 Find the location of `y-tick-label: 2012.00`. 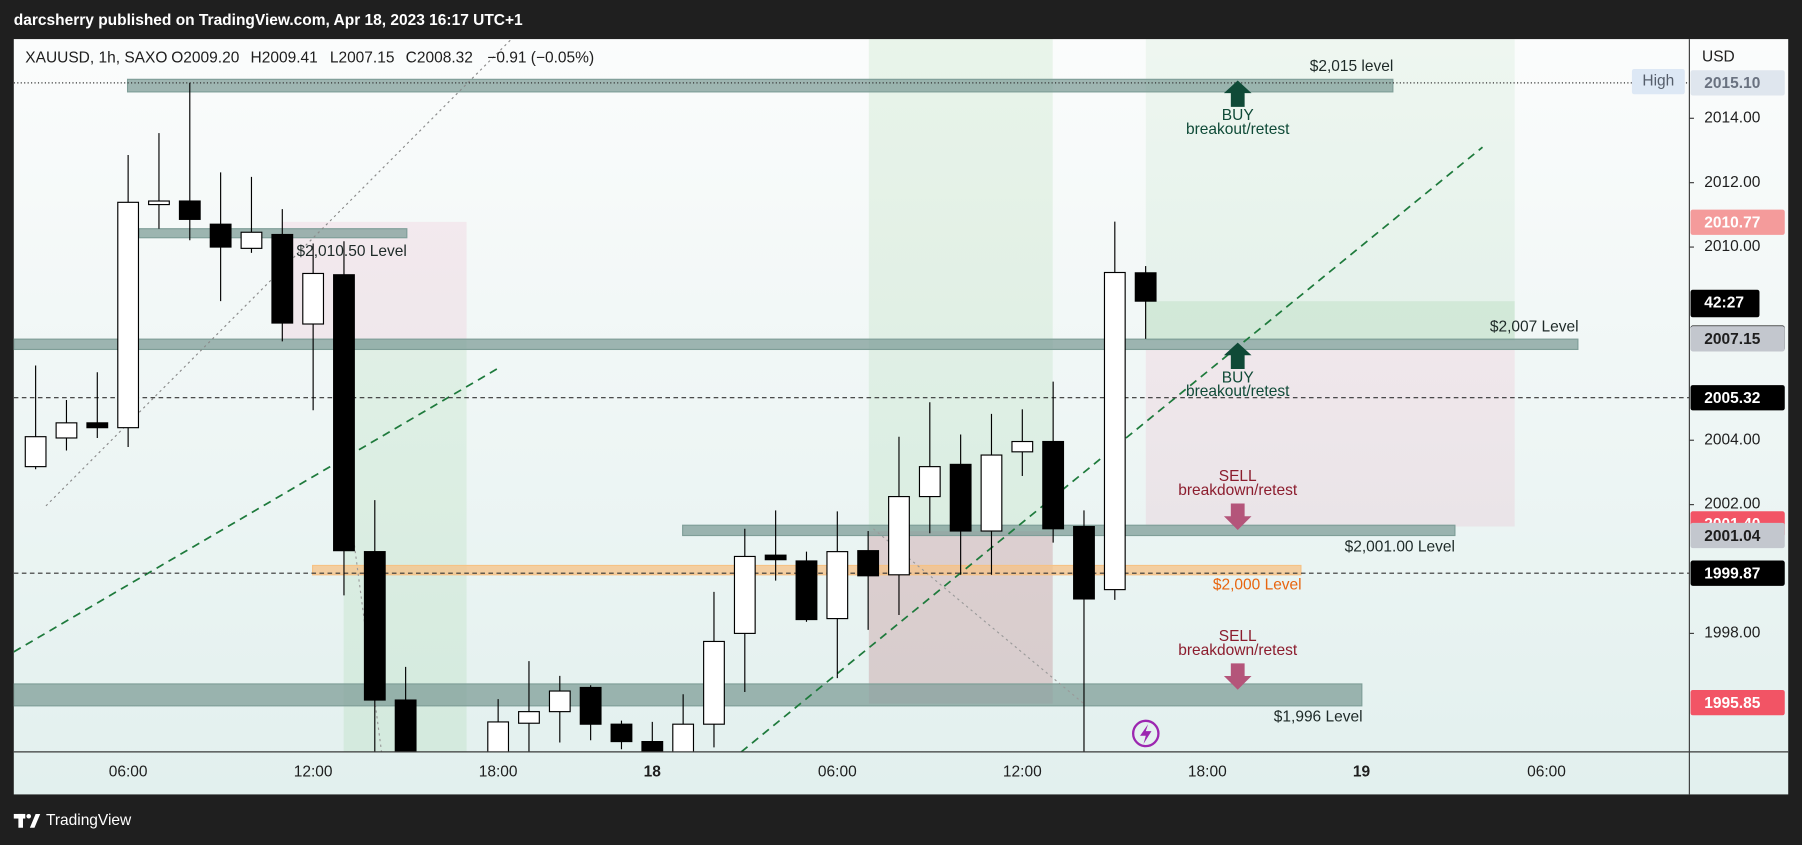

y-tick-label: 2012.00 is located at coordinates (1732, 182).